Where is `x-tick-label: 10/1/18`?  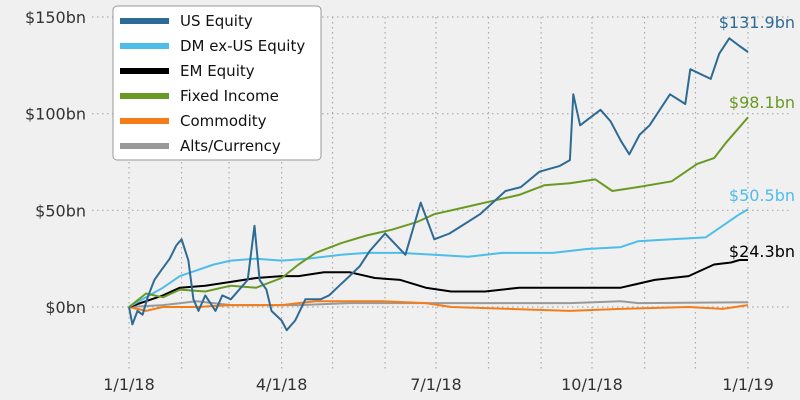
x-tick-label: 10/1/18 is located at coordinates (592, 384).